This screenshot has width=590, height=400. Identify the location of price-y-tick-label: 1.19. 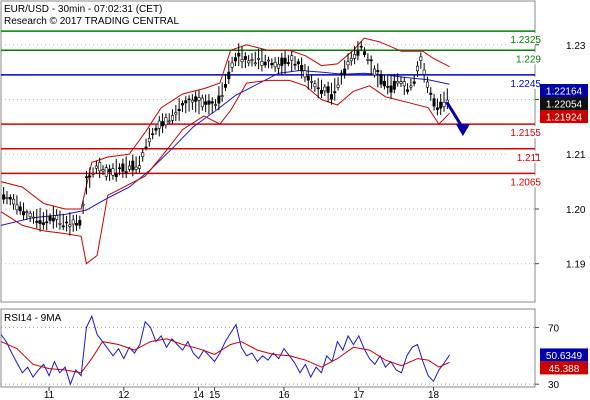
(576, 265).